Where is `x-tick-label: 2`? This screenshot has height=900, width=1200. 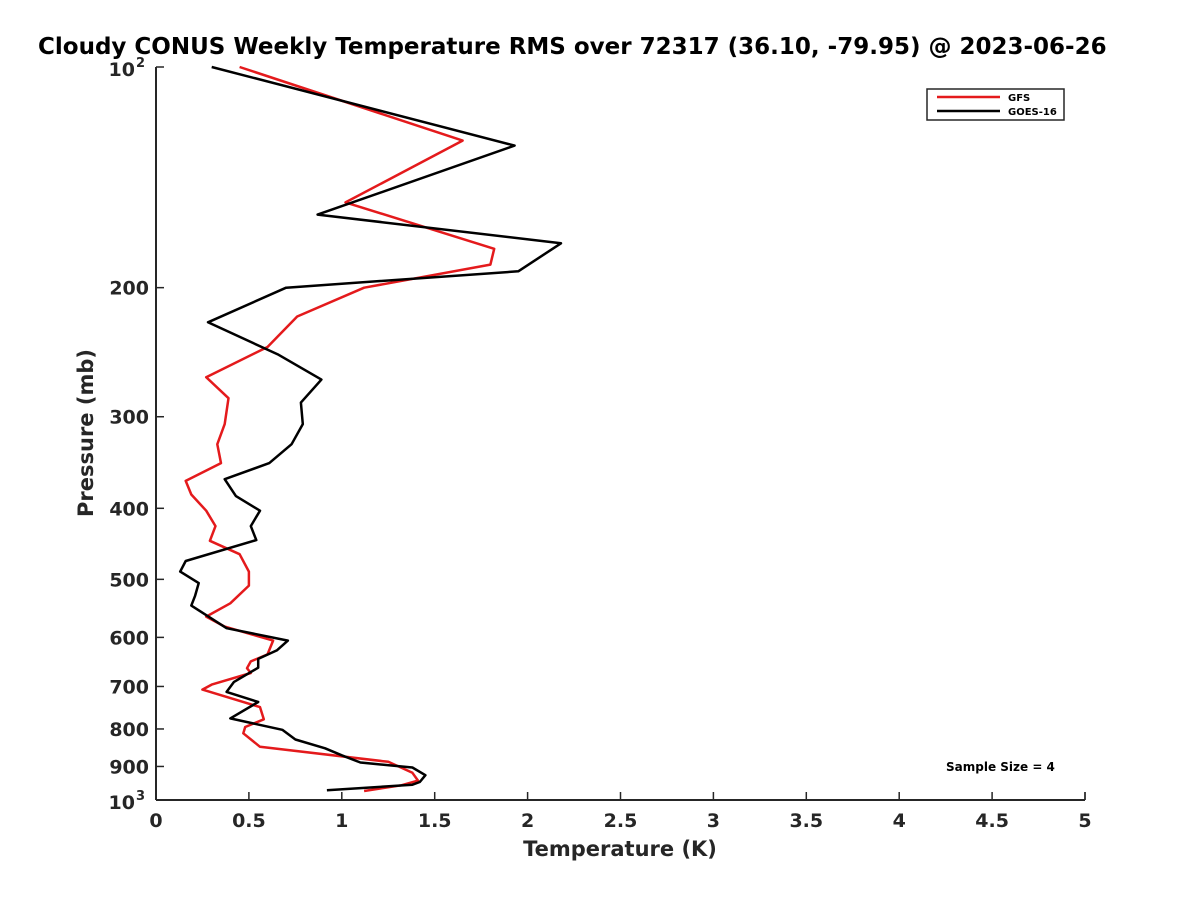 x-tick-label: 2 is located at coordinates (527, 821).